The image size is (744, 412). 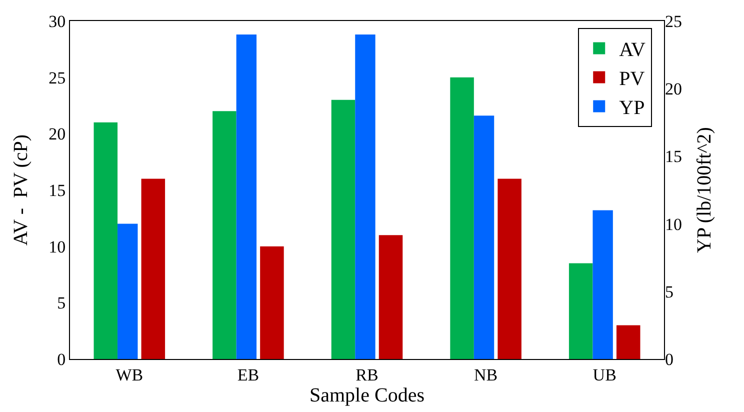 I want to click on y2-tick-label: 25, so click(x=673, y=21).